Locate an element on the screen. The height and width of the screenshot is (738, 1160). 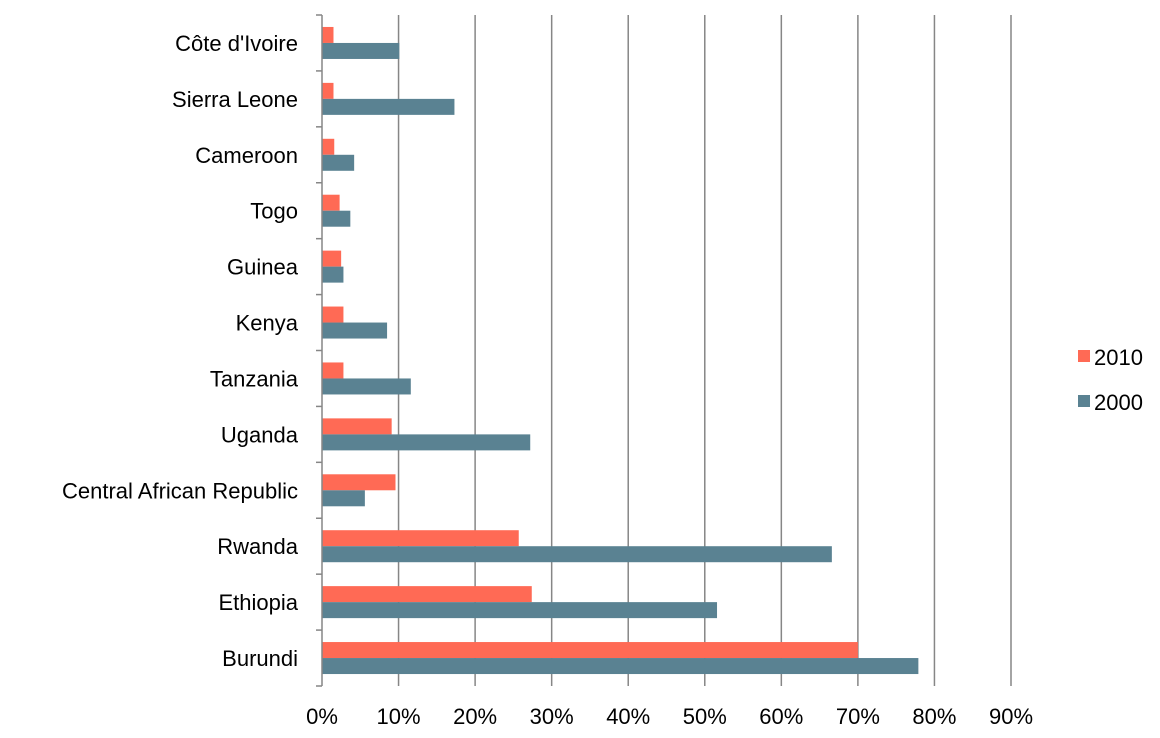
bar-2000-tanzania is located at coordinates (366, 386).